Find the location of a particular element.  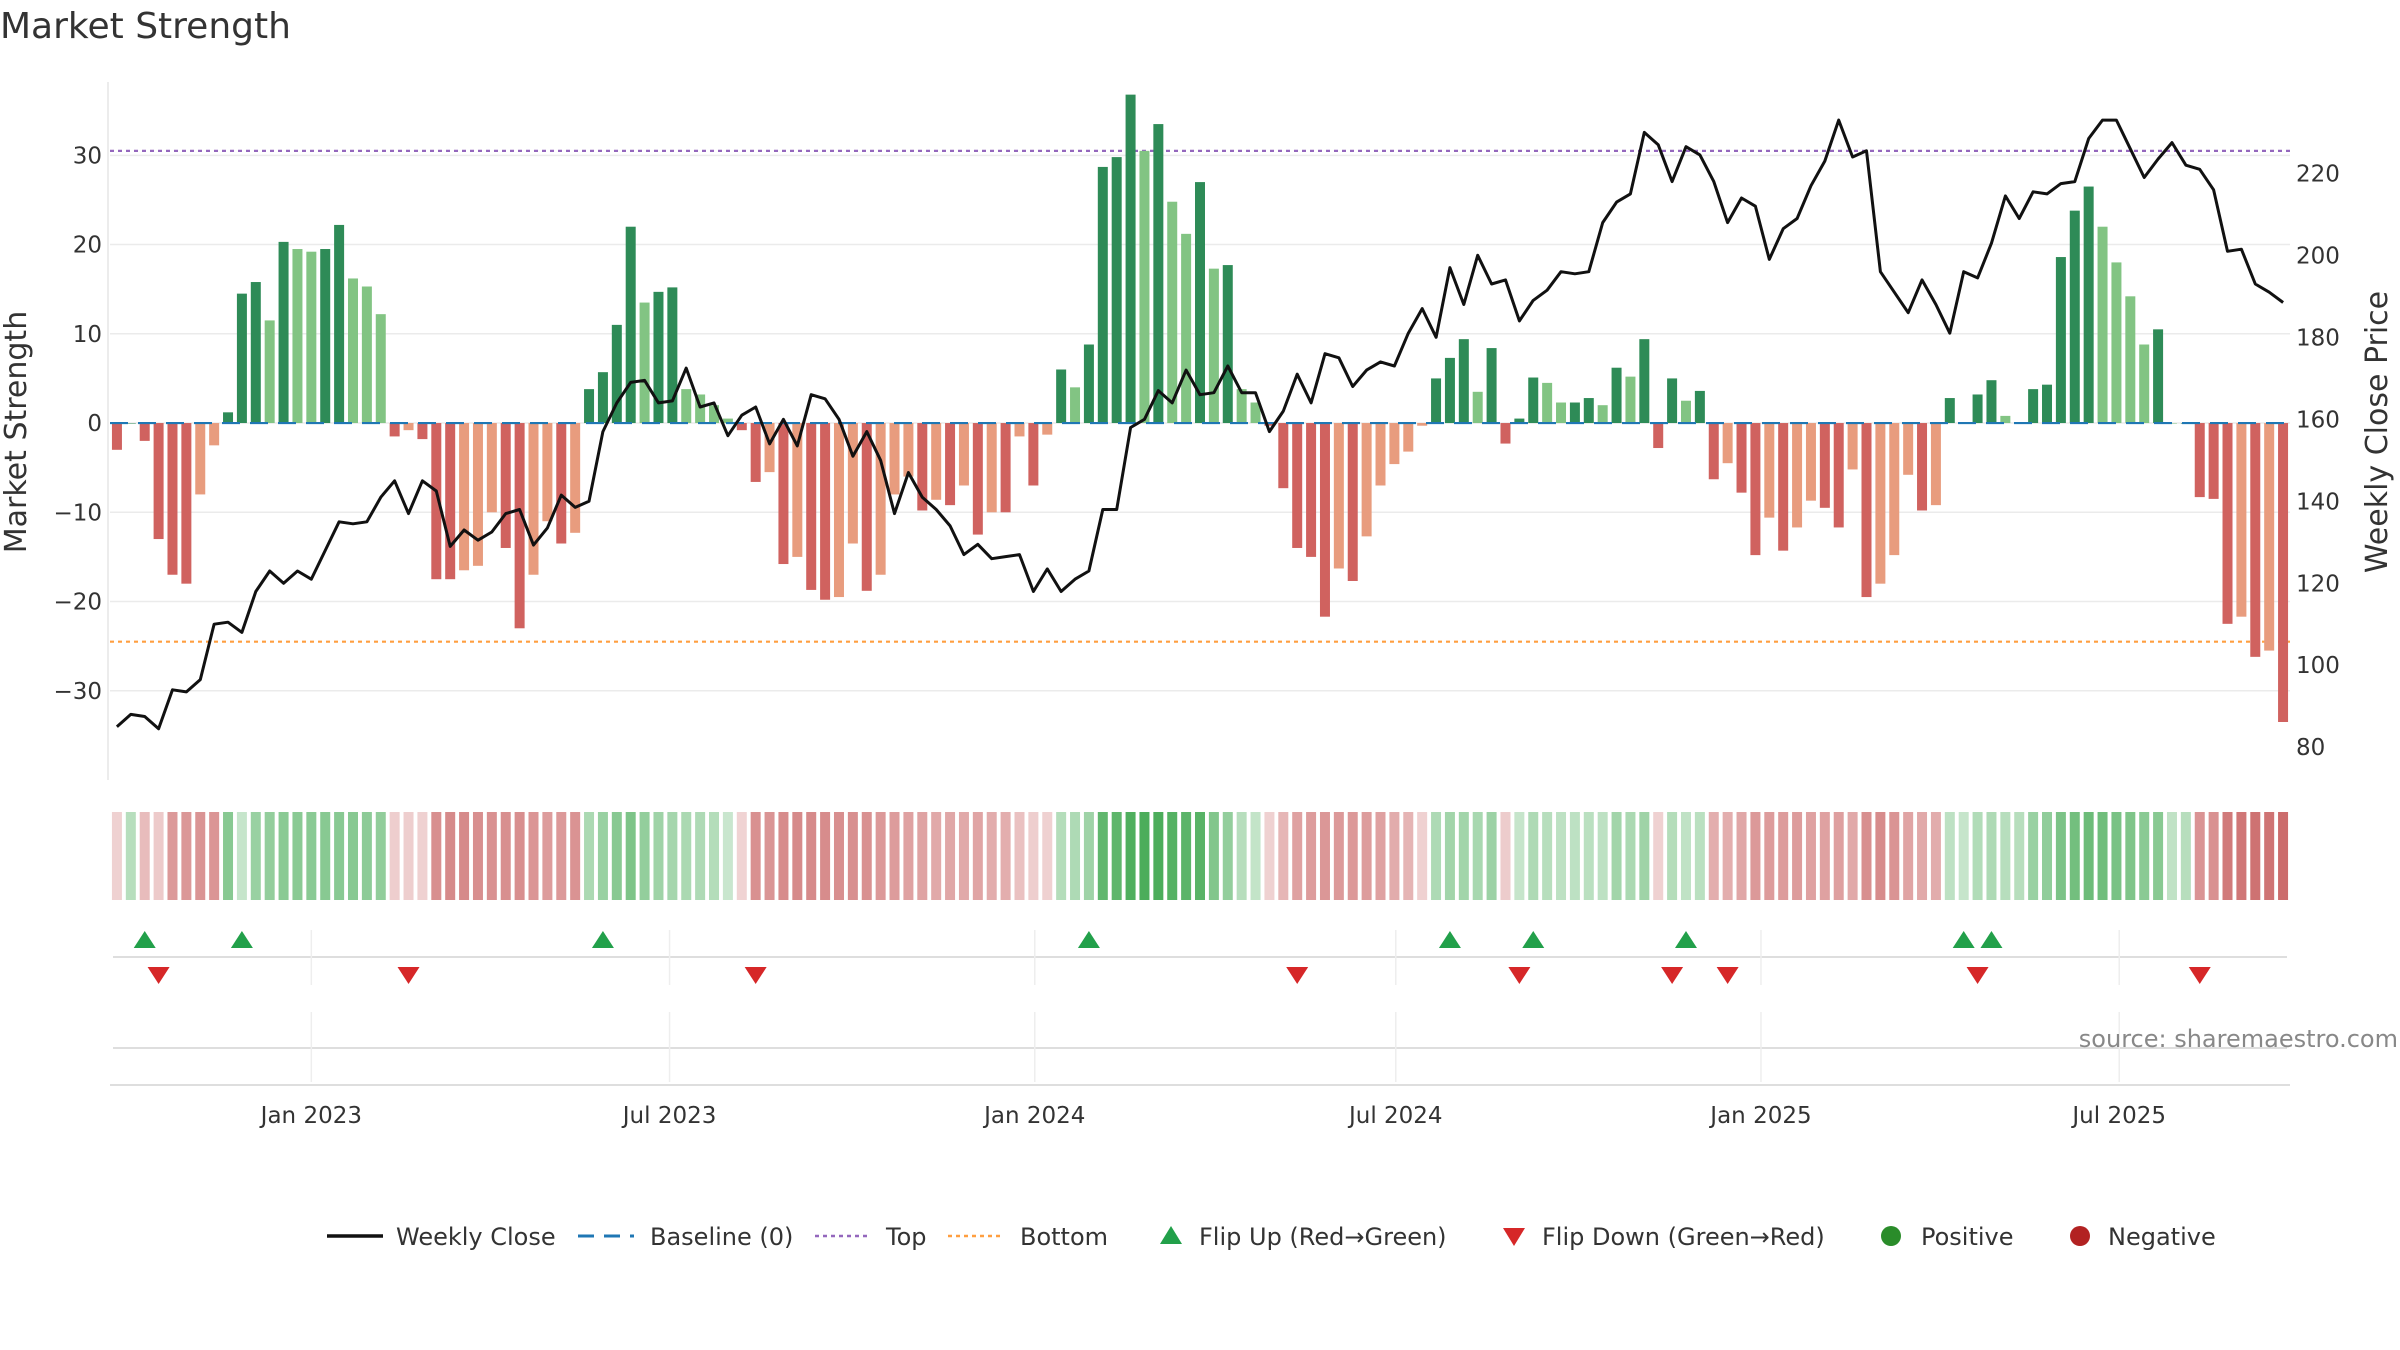

legend-label: Top is located at coordinates (906, 1237).